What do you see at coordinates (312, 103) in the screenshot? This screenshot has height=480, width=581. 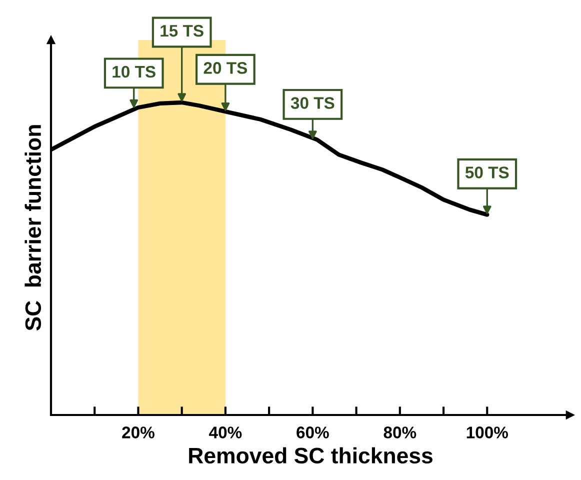 I see `annotation: 30 TS` at bounding box center [312, 103].